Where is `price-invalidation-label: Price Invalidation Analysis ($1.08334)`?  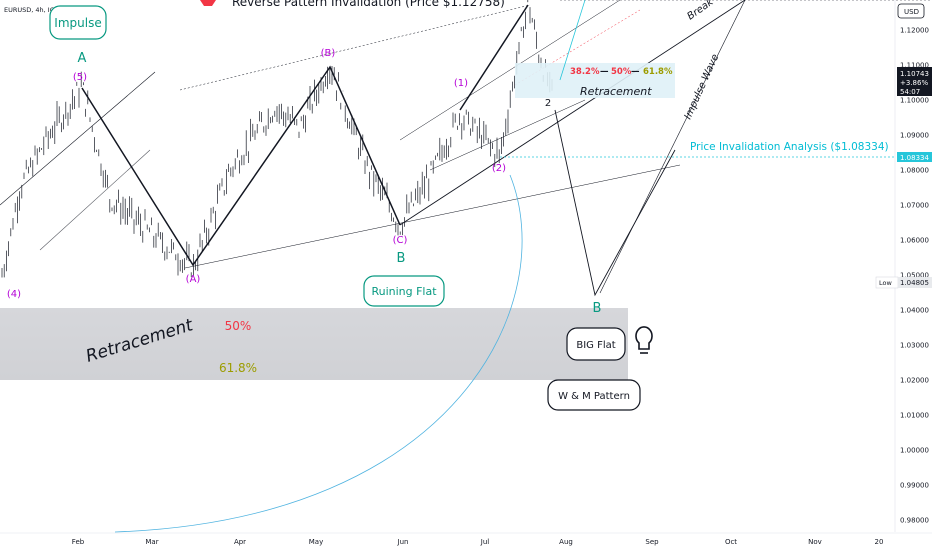 price-invalidation-label: Price Invalidation Analysis ($1.08334) is located at coordinates (789, 147).